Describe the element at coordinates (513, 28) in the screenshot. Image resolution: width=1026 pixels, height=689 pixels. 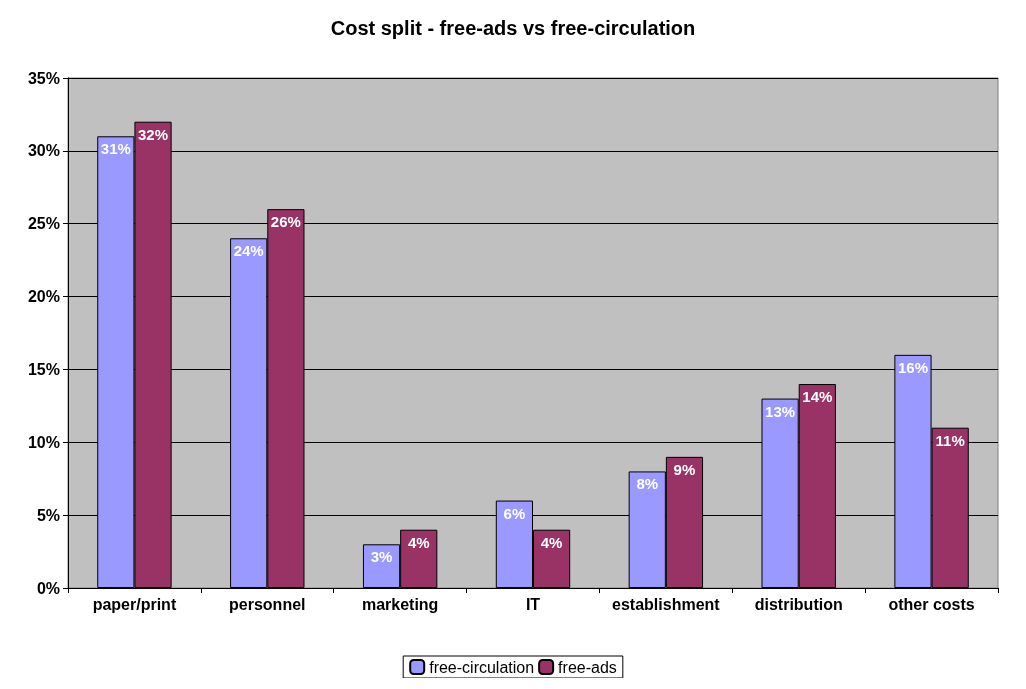
I see `chart-title: Cost split - free-ads vs free-circulation` at that location.